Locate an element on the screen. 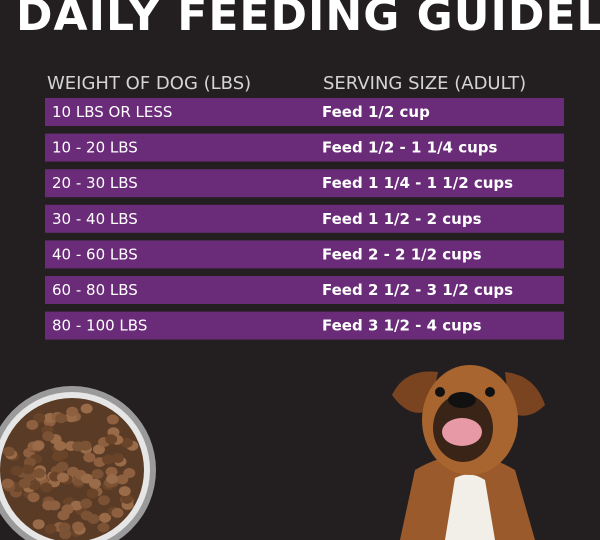 This screenshot has height=540, width=600. weight-cell: 80 - 100 LBS is located at coordinates (99, 326).